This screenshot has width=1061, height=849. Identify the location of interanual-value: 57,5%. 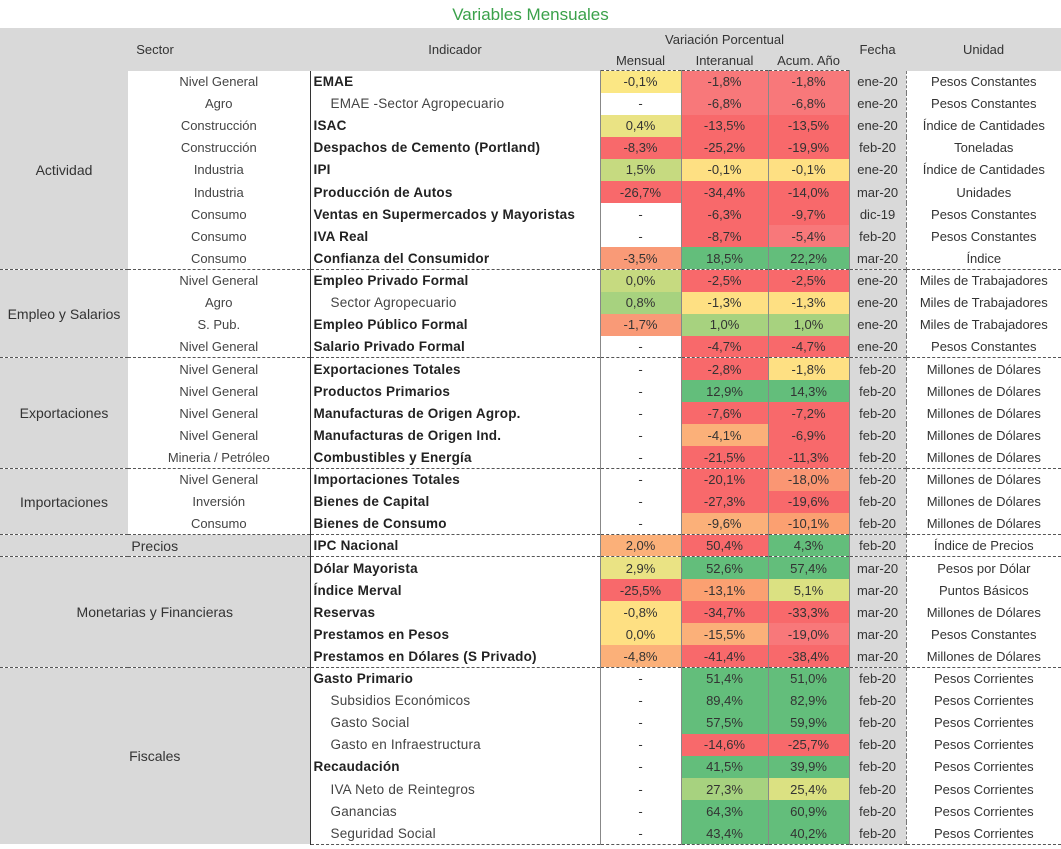
(724, 722).